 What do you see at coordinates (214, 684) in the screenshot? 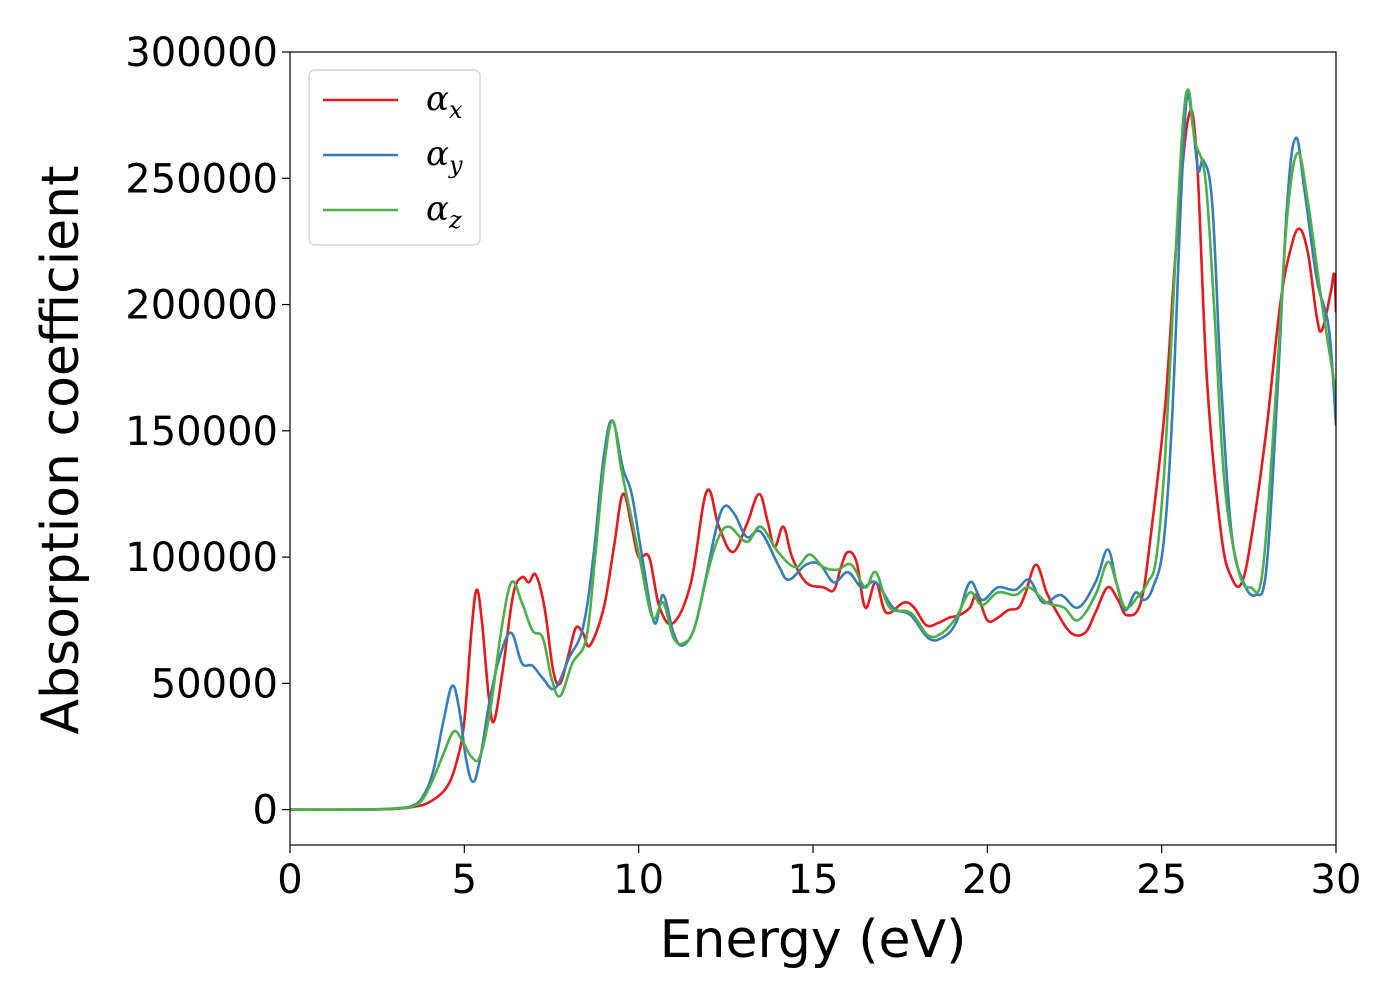
I see `y-tick-label: 50000` at bounding box center [214, 684].